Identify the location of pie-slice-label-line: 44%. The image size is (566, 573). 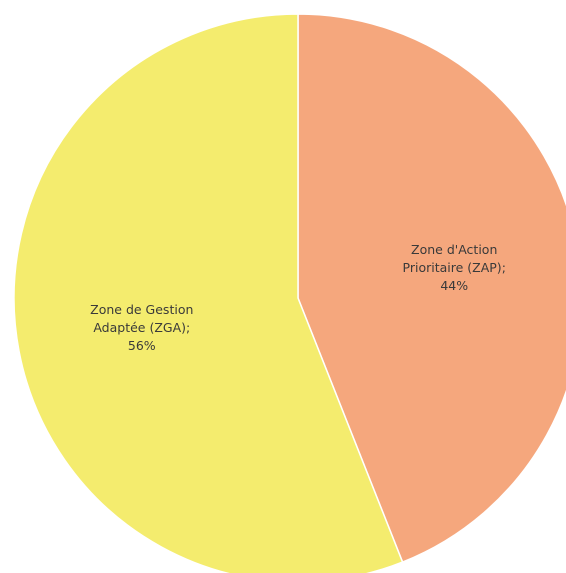
(454, 285).